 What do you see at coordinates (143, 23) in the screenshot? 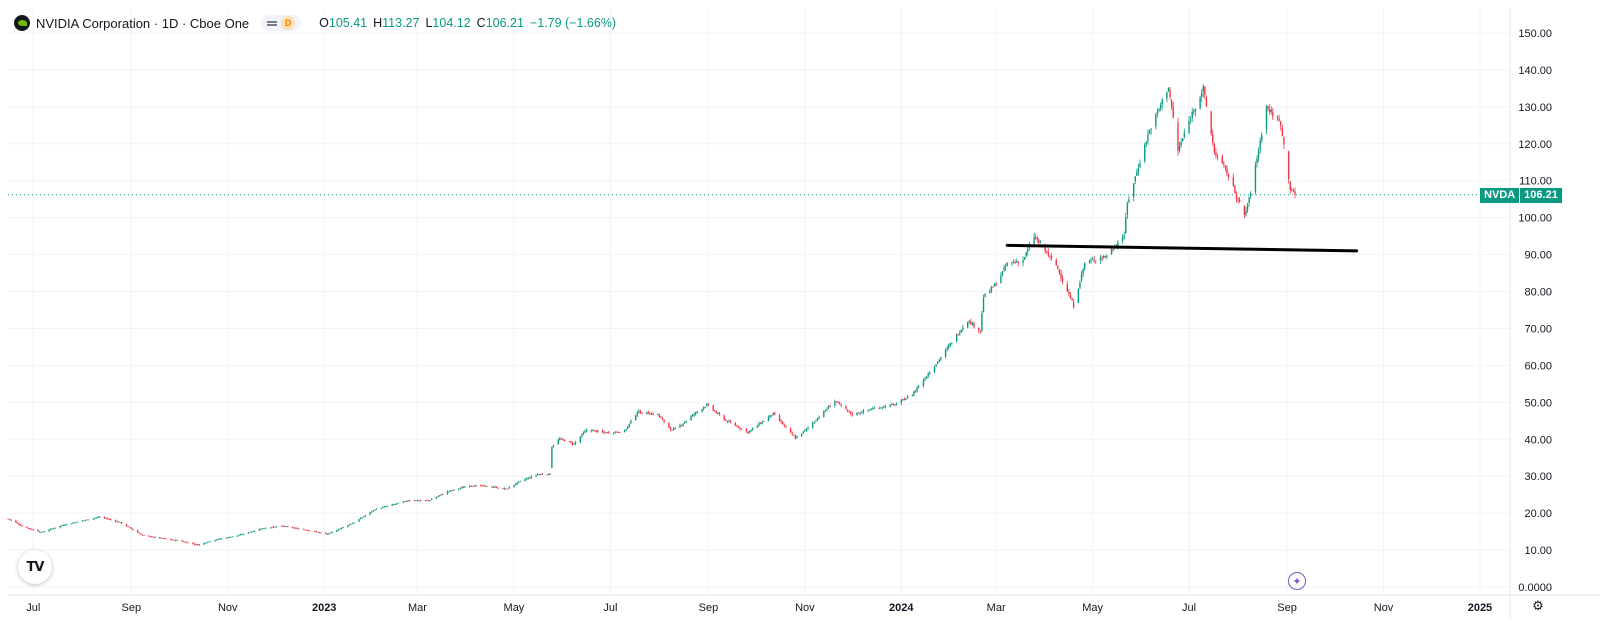
I see `symbol-title: NVIDIA Corporation · 1D · Cboe One` at bounding box center [143, 23].